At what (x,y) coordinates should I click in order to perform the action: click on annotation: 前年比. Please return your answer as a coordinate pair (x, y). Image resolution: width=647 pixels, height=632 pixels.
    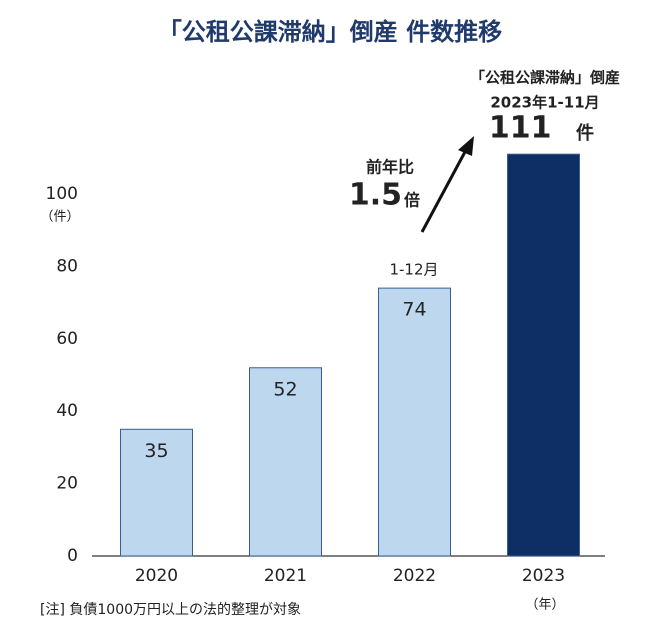
    Looking at the image, I should click on (390, 167).